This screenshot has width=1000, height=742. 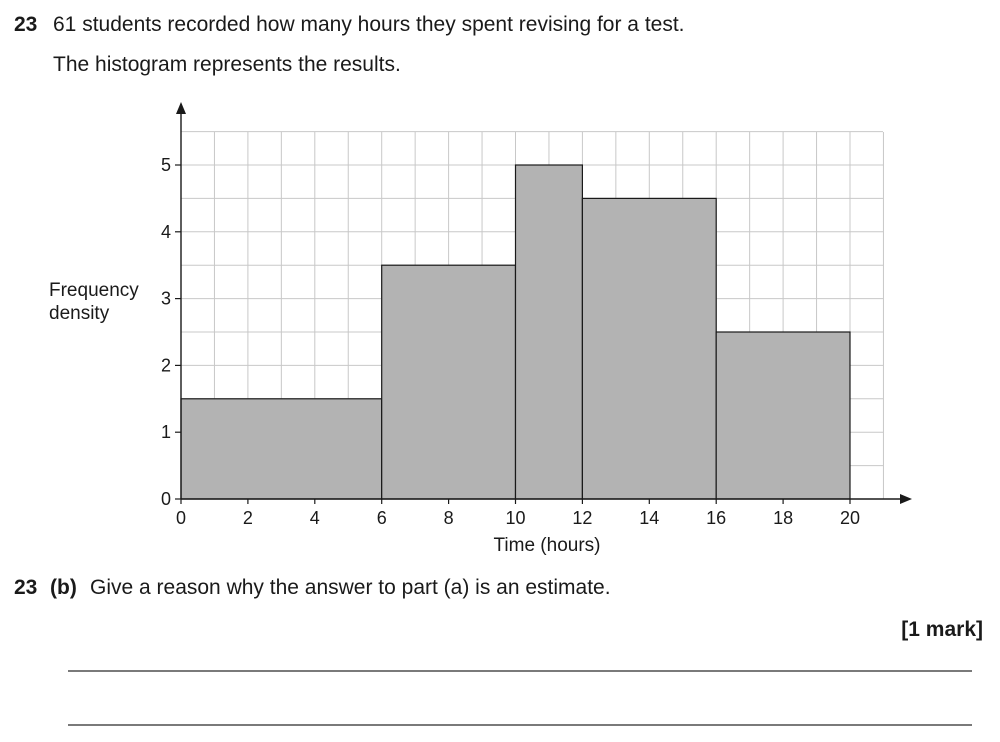 What do you see at coordinates (26, 24) in the screenshot?
I see `question-number: 23` at bounding box center [26, 24].